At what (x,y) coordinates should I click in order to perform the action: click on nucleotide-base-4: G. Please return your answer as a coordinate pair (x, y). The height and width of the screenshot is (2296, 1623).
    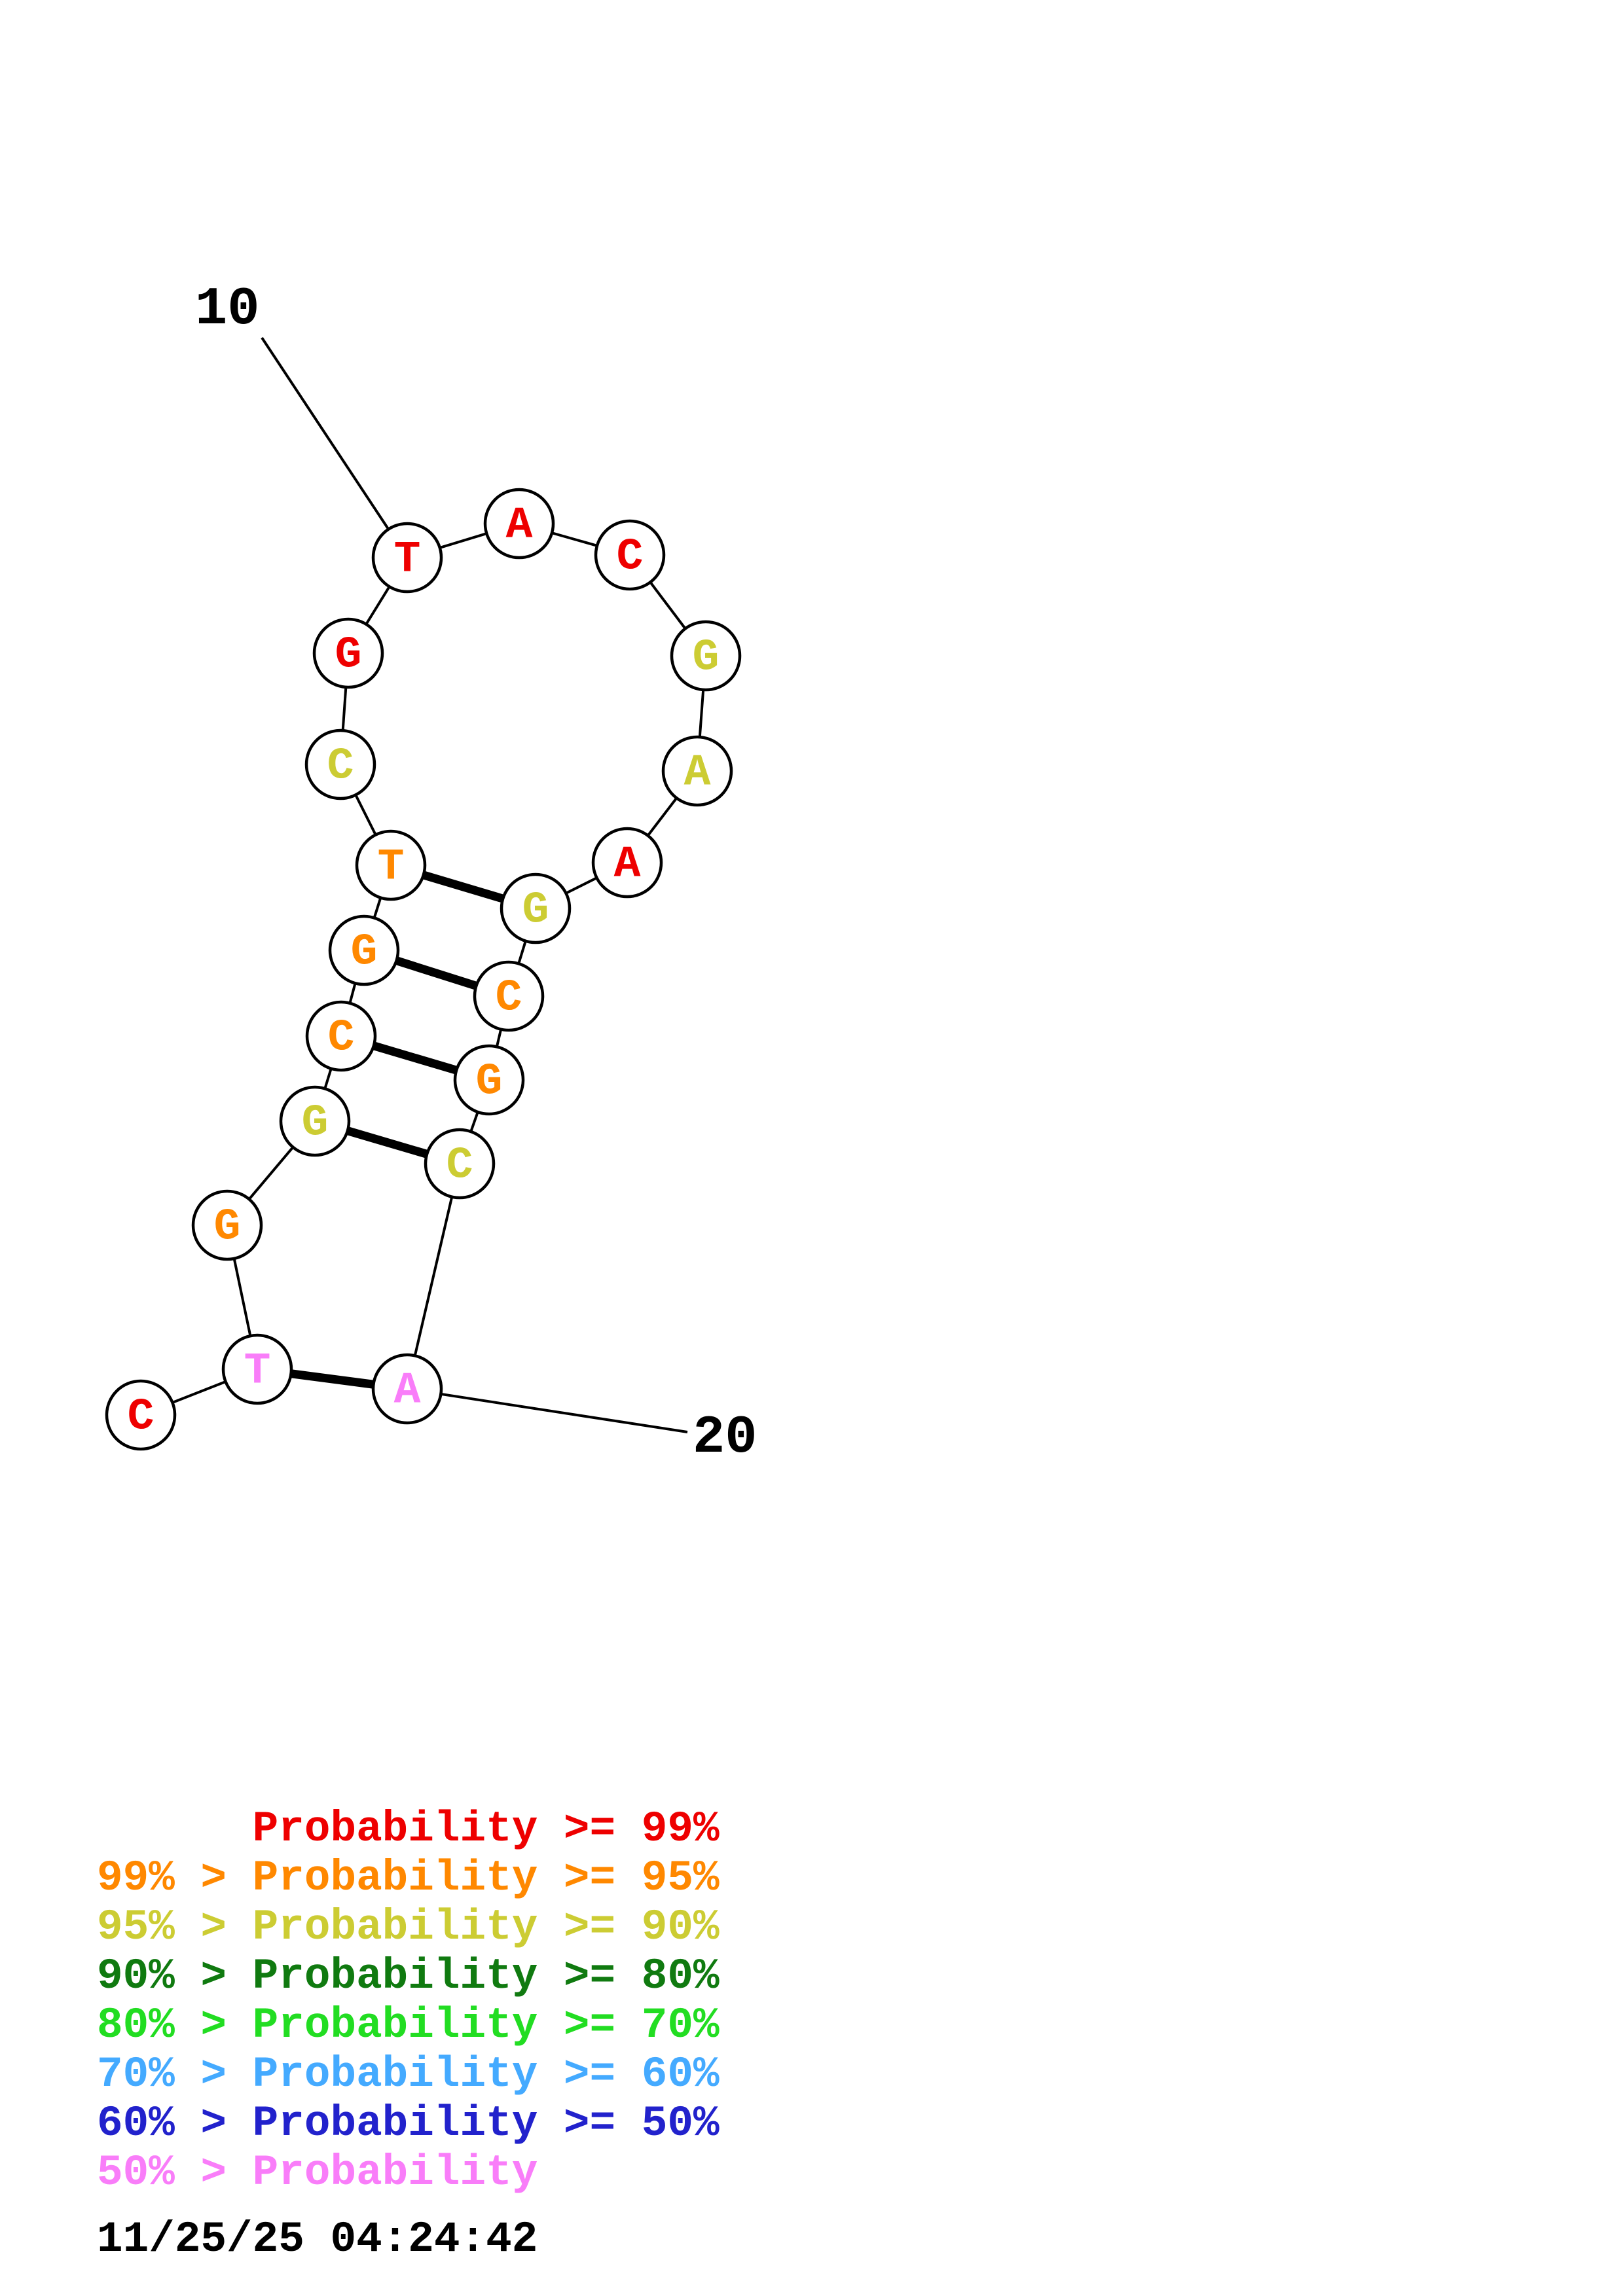
    Looking at the image, I should click on (315, 1123).